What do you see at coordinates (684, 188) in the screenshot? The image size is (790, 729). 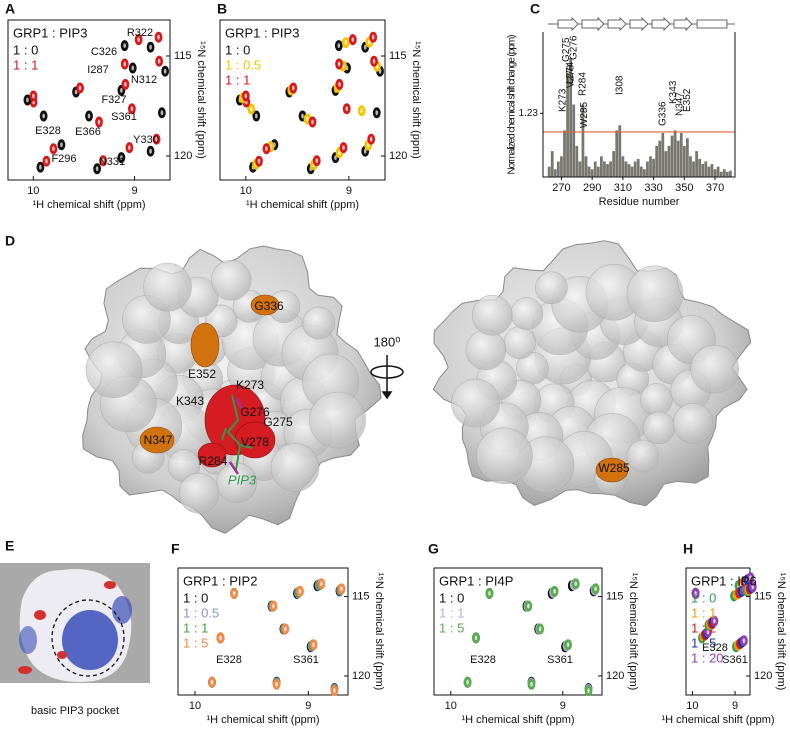 I see `x-tick-label: 350` at bounding box center [684, 188].